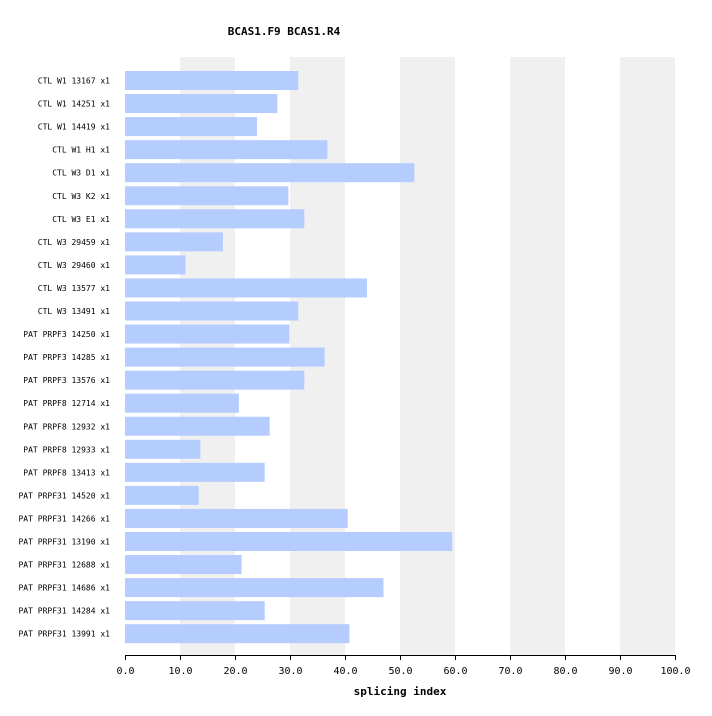 Image resolution: width=712 pixels, height=716 pixels. I want to click on category-label: PAT PRPF8 12932 x1, so click(66, 426).